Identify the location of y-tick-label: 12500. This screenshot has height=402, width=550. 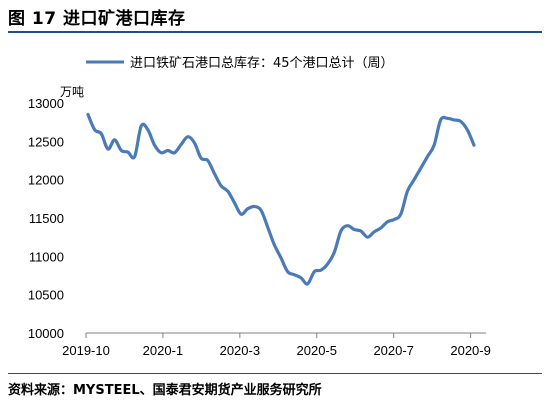
(46, 141).